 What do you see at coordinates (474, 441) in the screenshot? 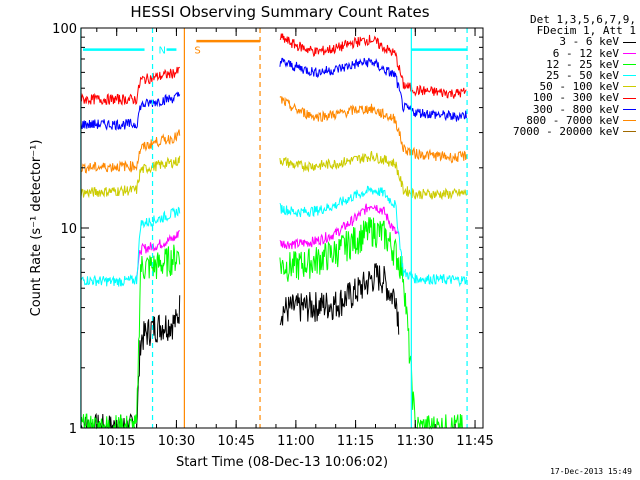
I see `x-tick-label-6: 11:45` at bounding box center [474, 441].